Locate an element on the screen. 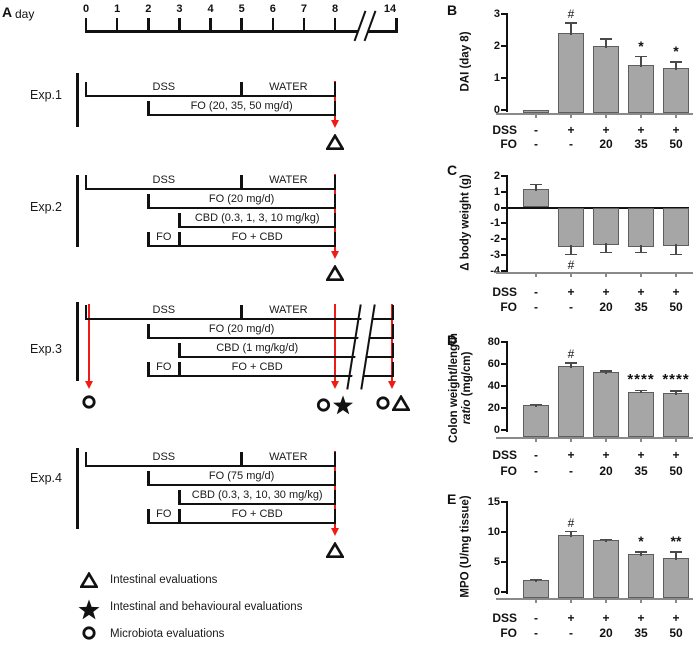  panel-letter: B is located at coordinates (452, 10).